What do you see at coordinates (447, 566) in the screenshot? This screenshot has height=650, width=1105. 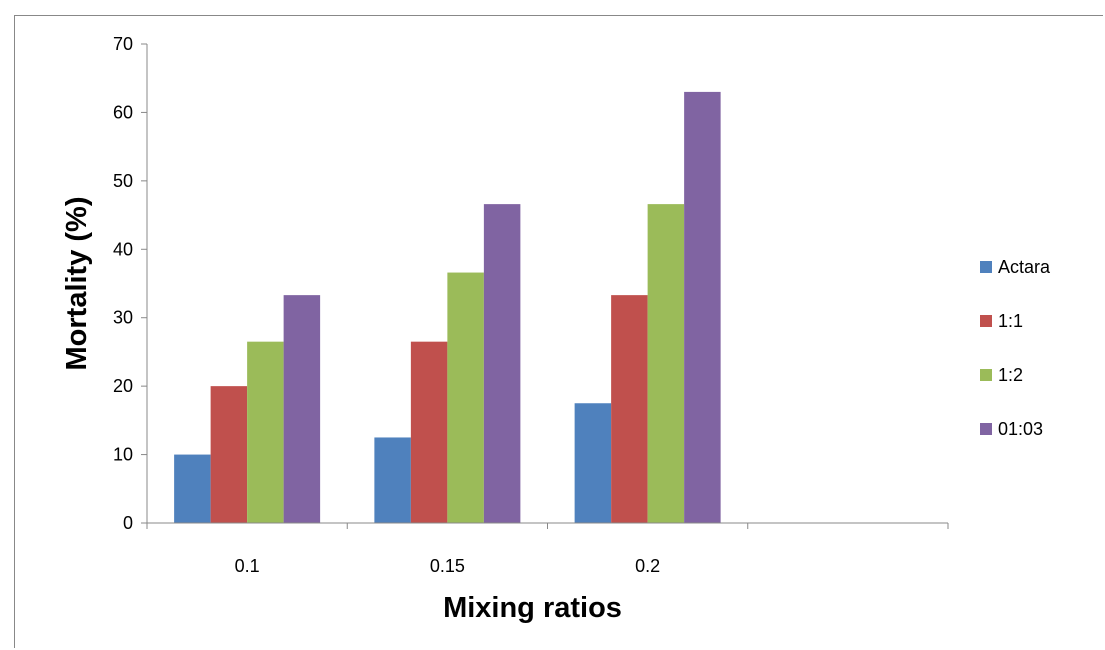 I see `x-tick-label: 0.15` at bounding box center [447, 566].